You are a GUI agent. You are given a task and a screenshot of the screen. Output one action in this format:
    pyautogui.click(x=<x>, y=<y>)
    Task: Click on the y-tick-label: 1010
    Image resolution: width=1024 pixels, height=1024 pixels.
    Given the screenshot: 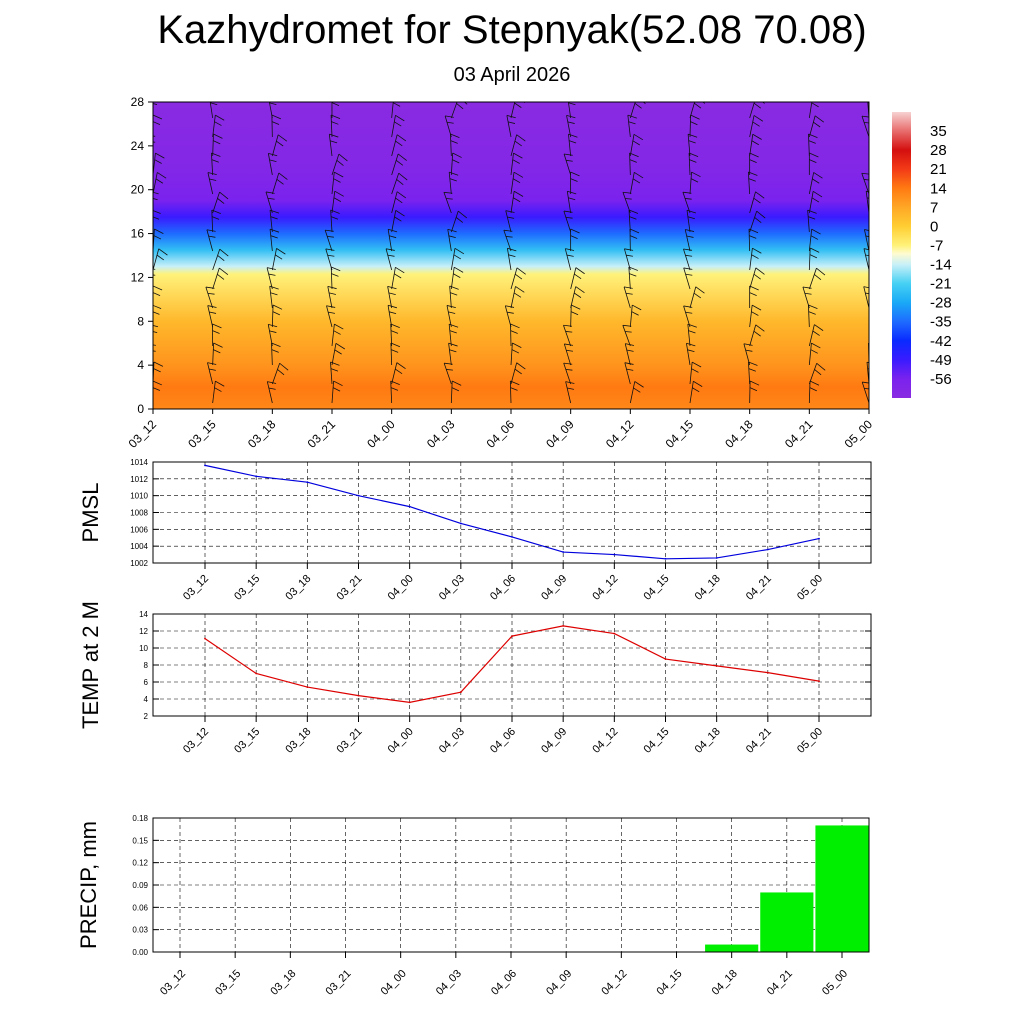 What is the action you would take?
    pyautogui.click(x=139, y=496)
    